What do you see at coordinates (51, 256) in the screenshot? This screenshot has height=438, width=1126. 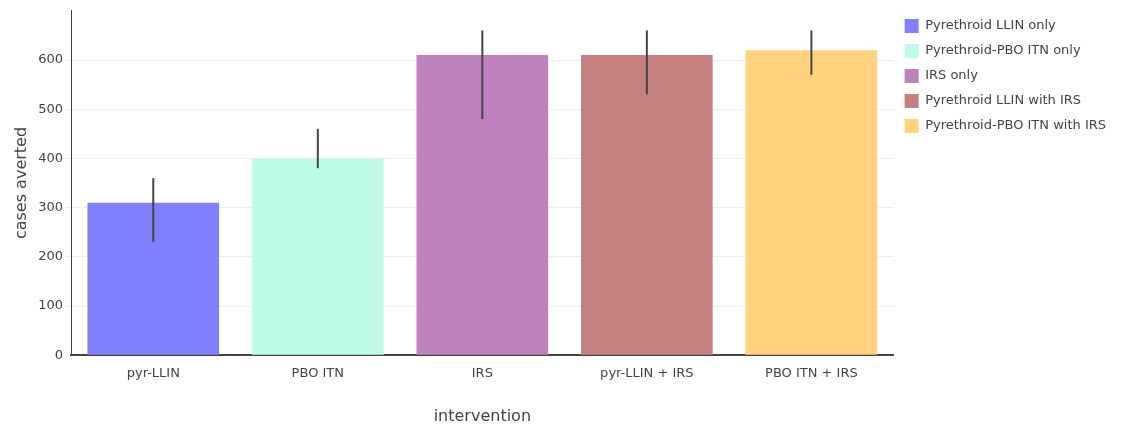 I see `y-tick-label: 200` at bounding box center [51, 256].